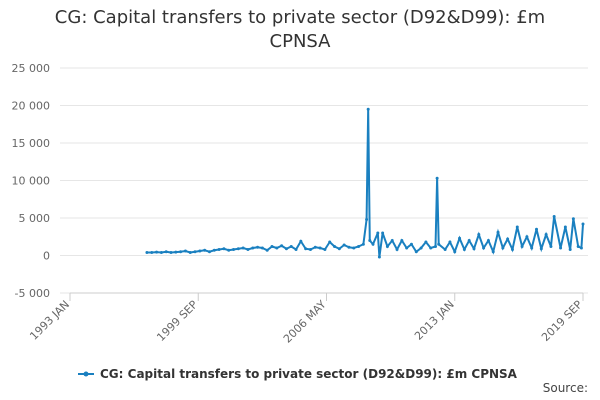 This screenshot has height=400, width=600. Describe the element at coordinates (46, 256) in the screenshot. I see `y-tick-label: 0` at that location.